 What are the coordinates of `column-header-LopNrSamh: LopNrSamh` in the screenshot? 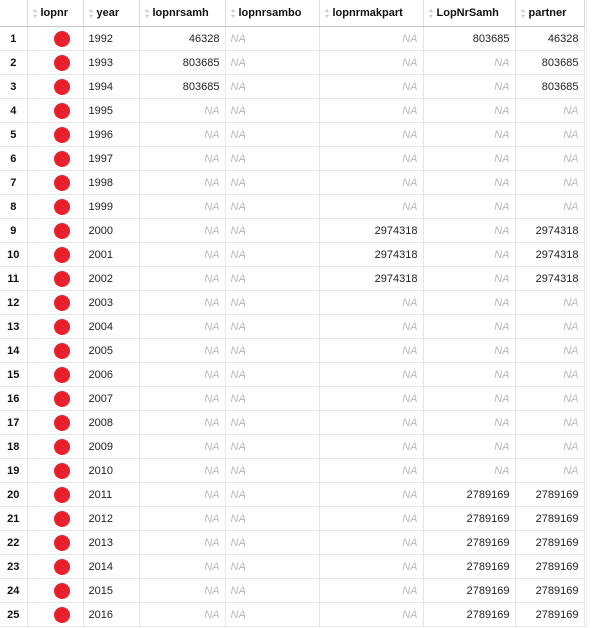 It's located at (469, 13).